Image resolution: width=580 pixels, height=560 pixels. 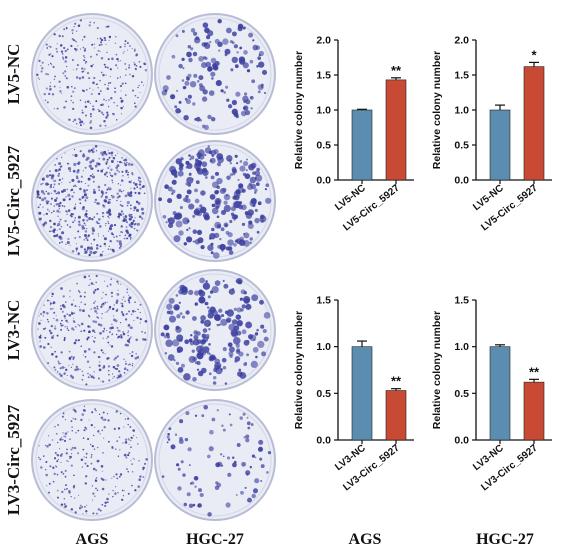 I want to click on col-label-hgc27-charts: HGC-27, so click(x=505, y=539).